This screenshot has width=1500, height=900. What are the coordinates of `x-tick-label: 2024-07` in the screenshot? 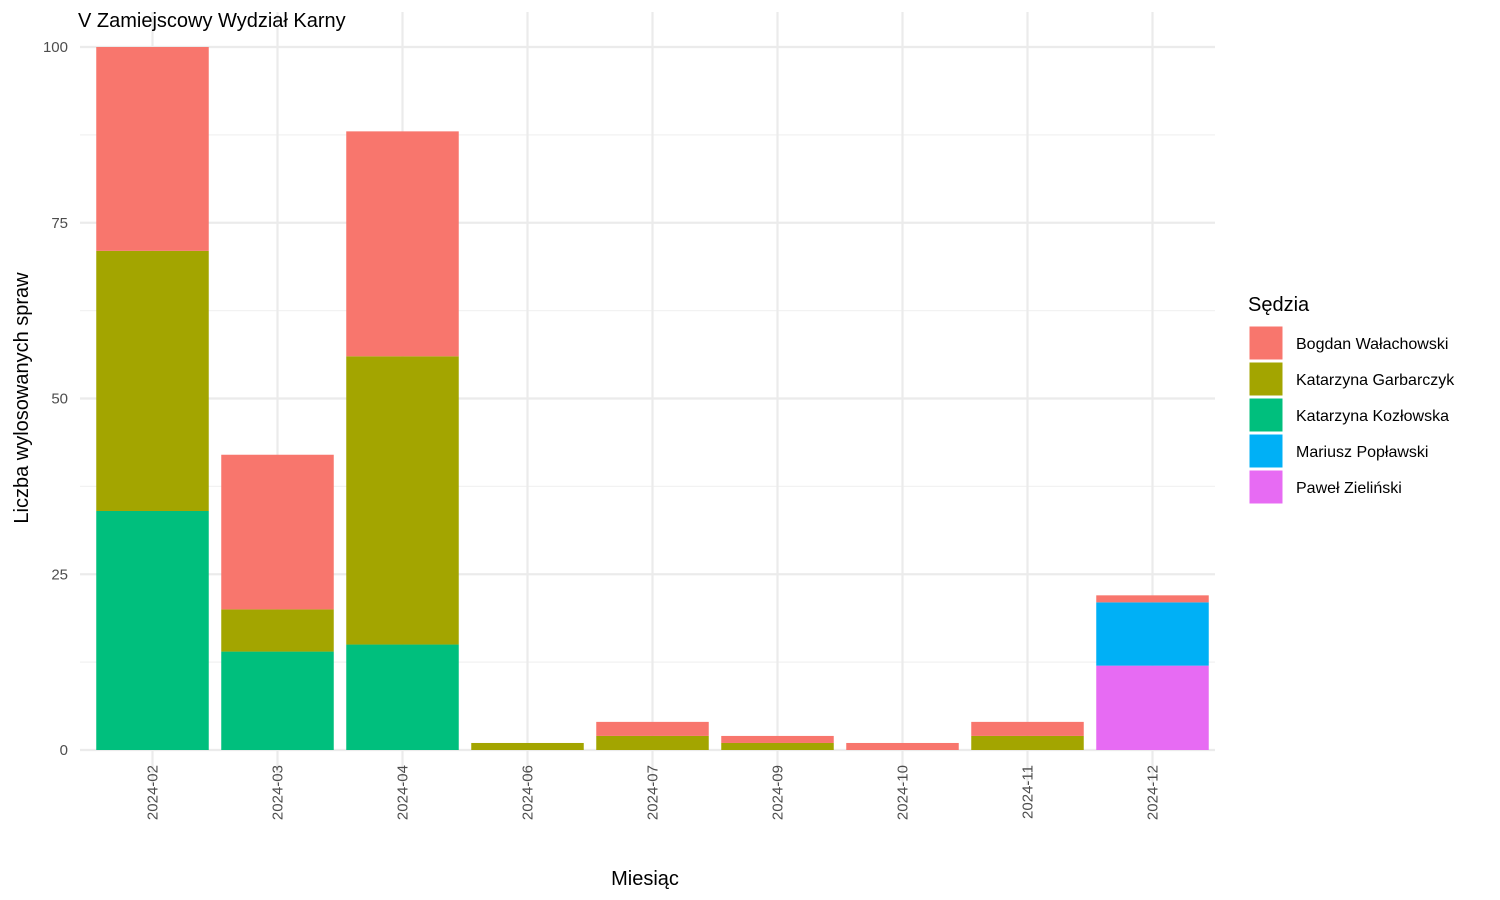 It's located at (653, 792).